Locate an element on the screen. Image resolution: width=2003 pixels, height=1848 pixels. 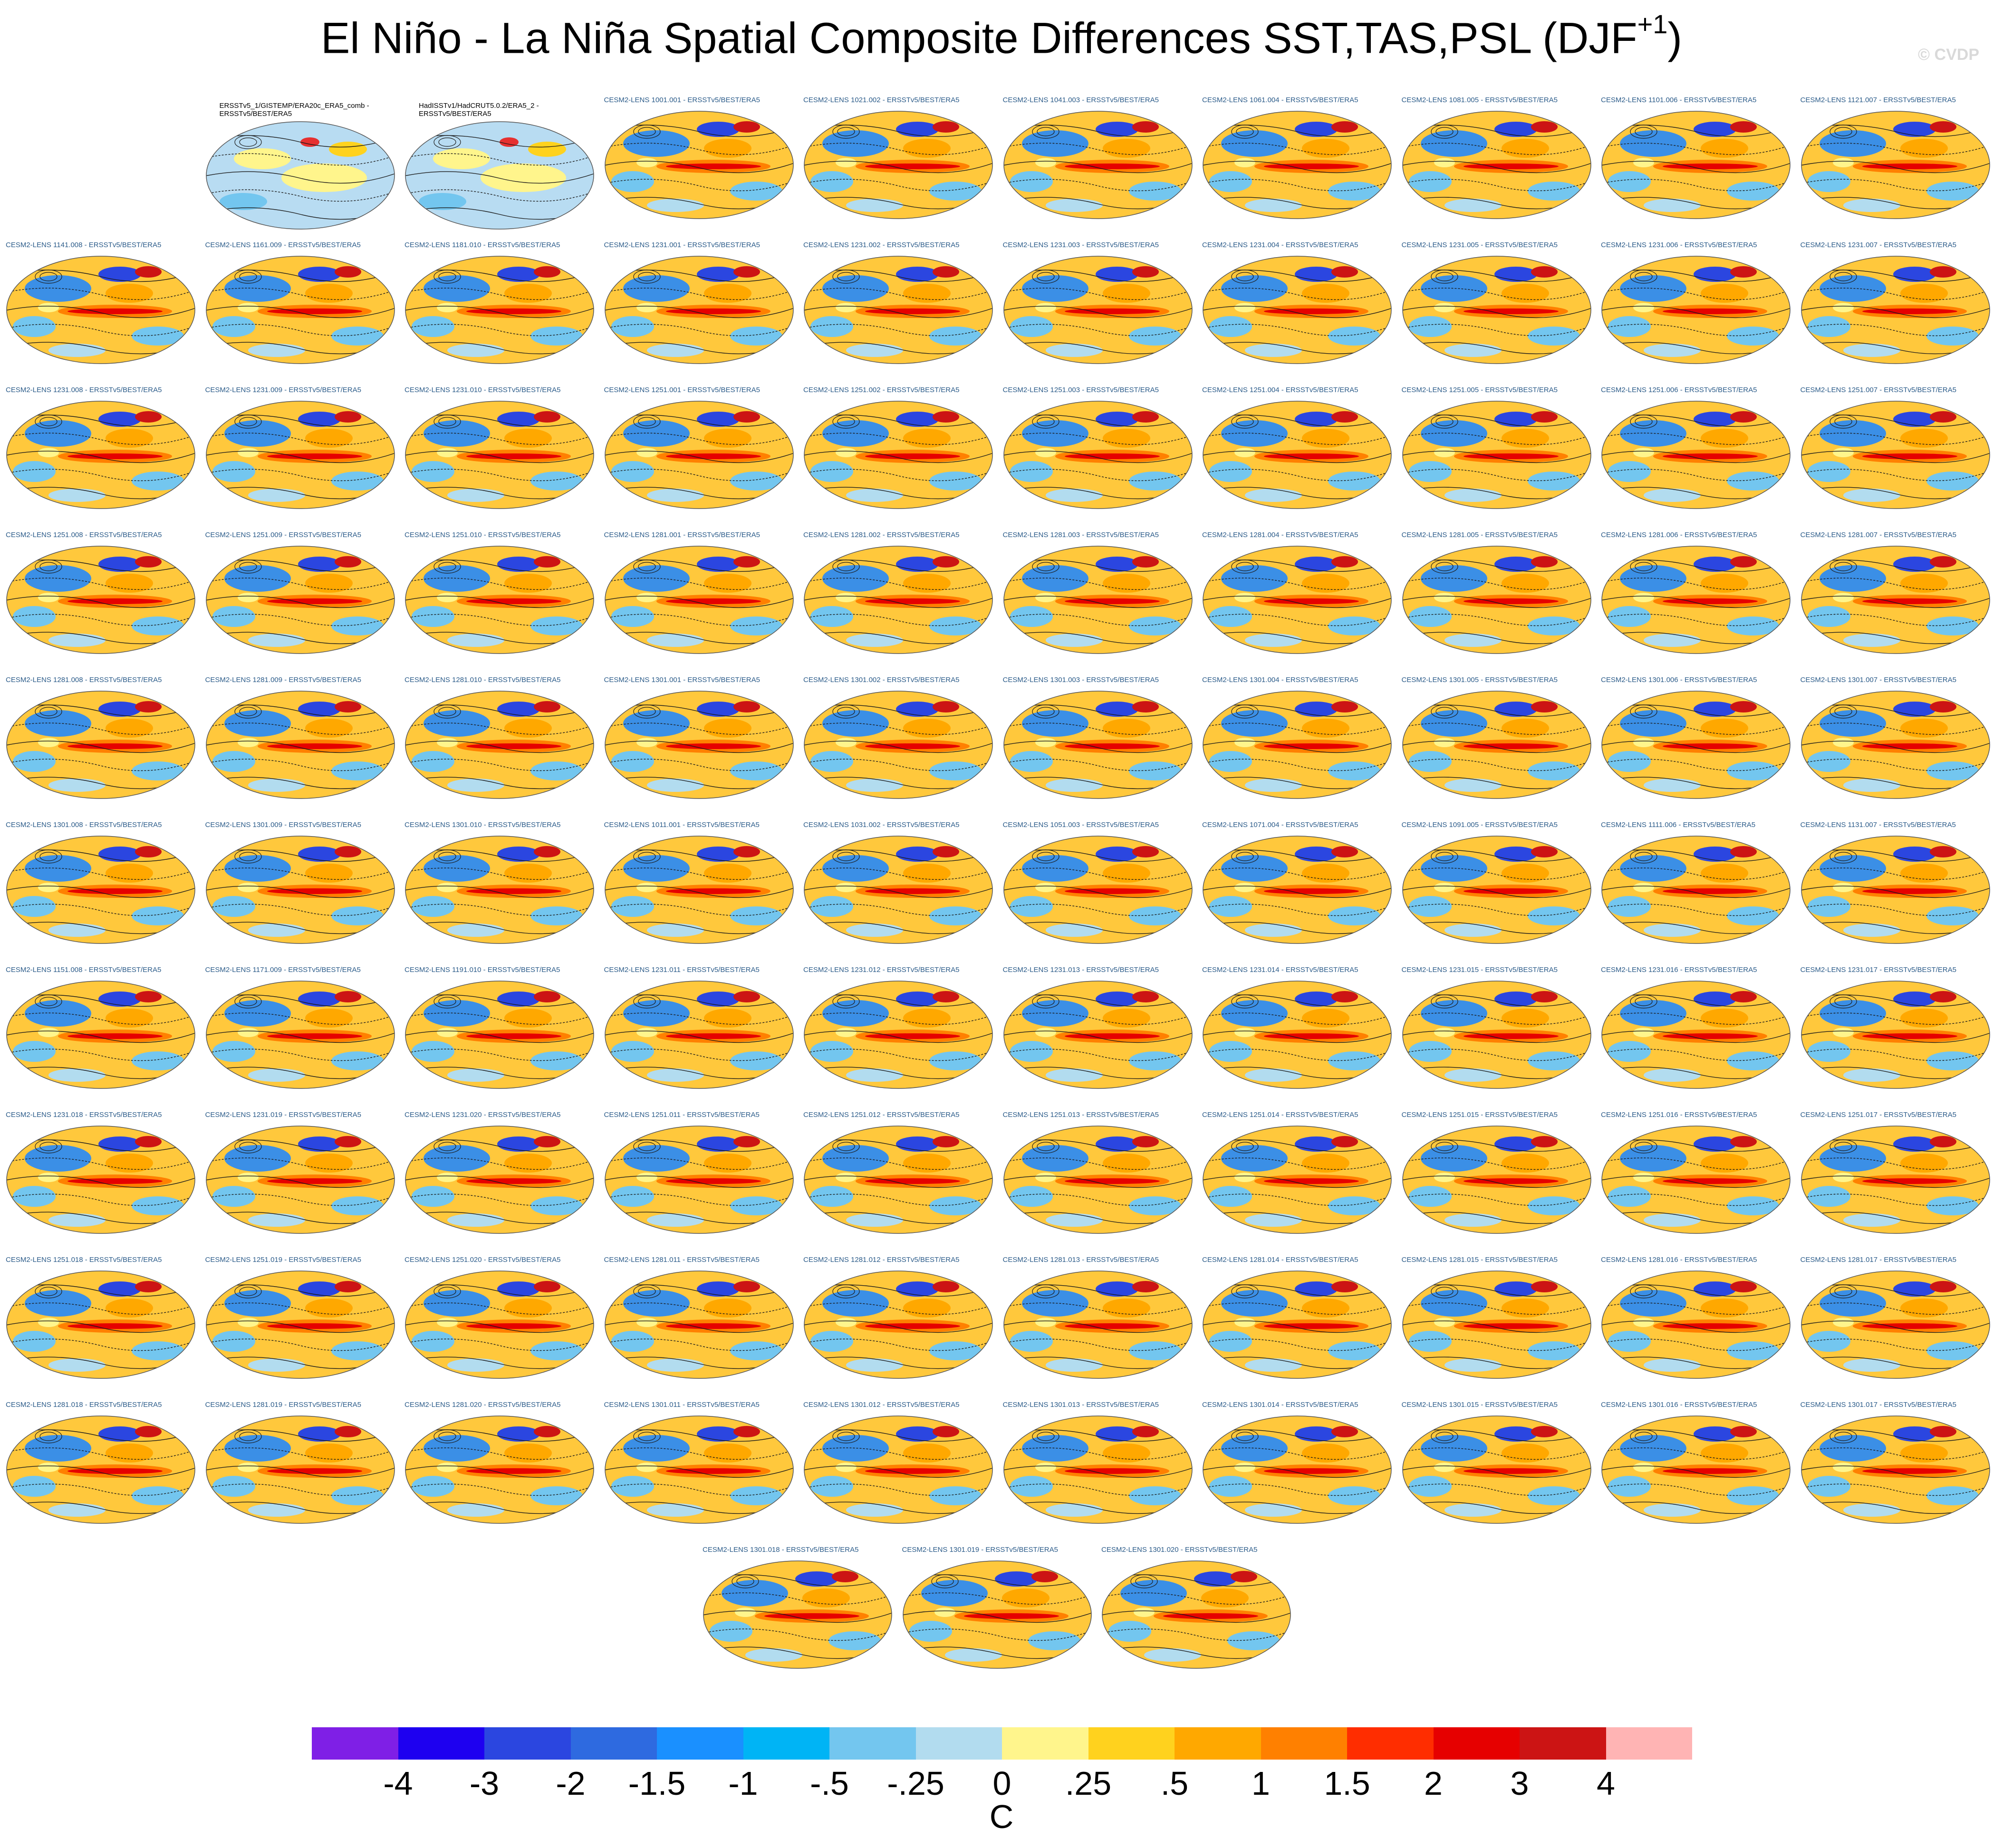
map-panel: CESM2-LENS 1301.002 - ERSSTv5/BEST/ERA5 is located at coordinates (898, 740).